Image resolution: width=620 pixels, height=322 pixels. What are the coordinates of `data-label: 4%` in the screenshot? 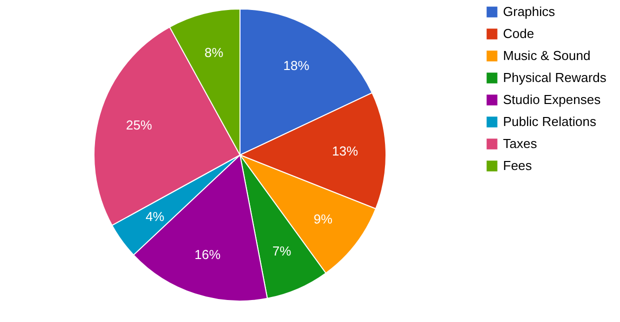 It's located at (155, 216).